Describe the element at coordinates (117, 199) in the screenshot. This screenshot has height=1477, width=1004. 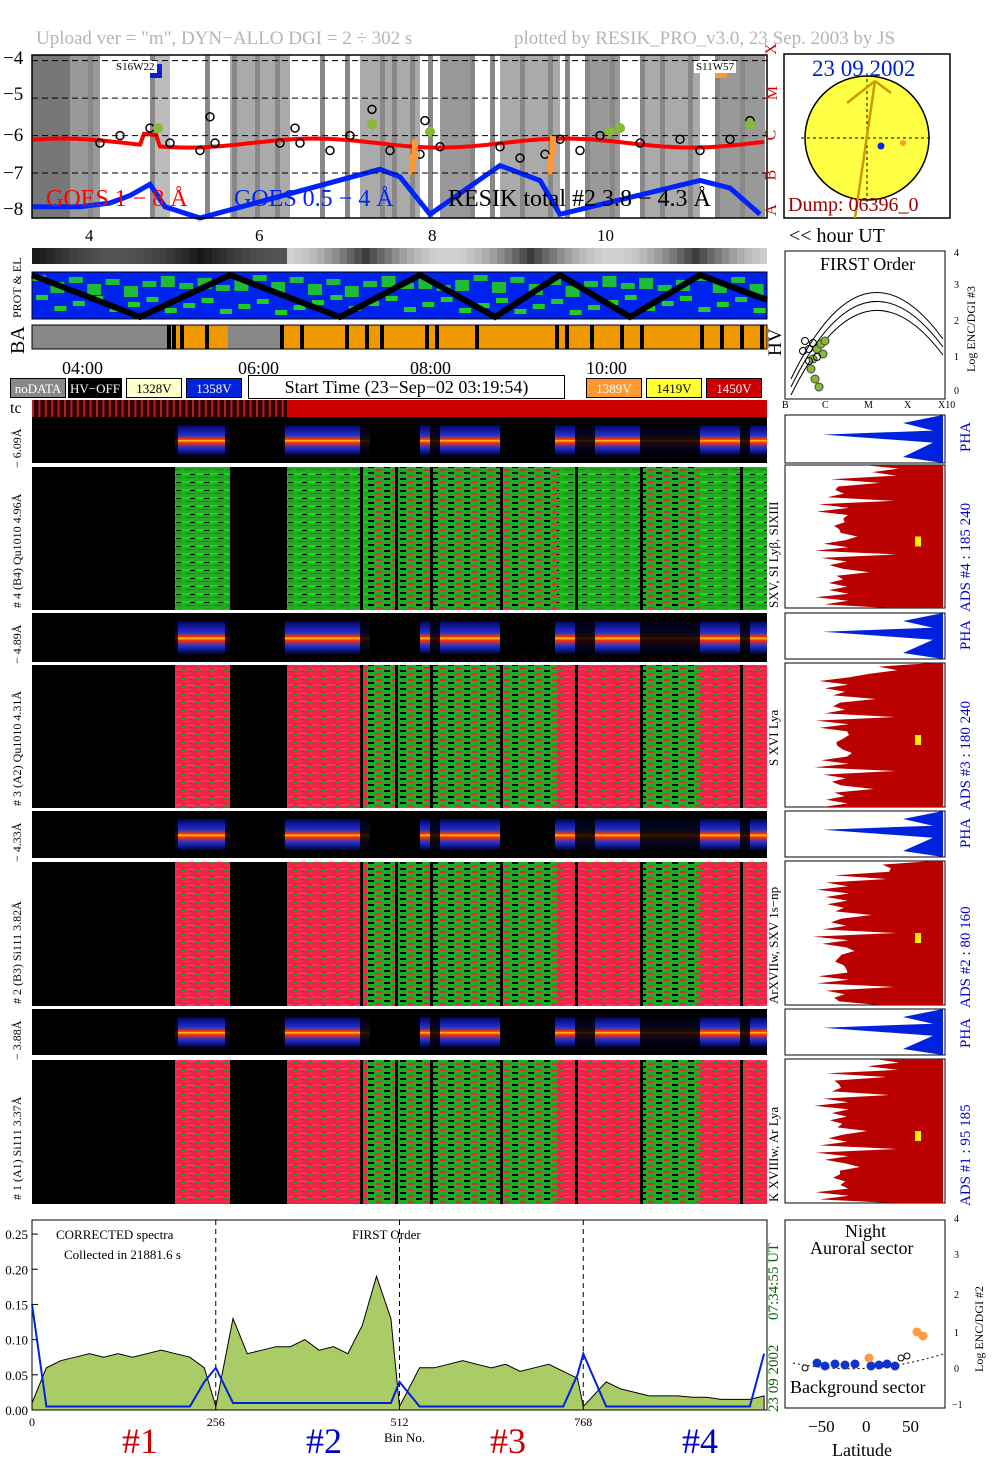
I see `legend-goes-1-8: GOES 1 − 8 Å` at that location.